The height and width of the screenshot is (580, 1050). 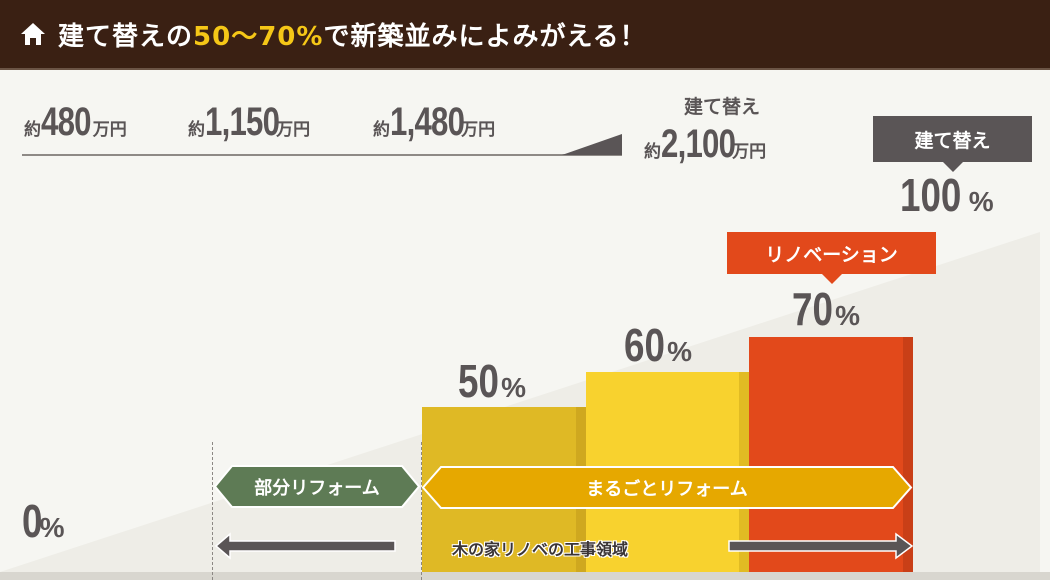 I want to click on rebuild-callout: 建て替え, so click(x=952, y=144).